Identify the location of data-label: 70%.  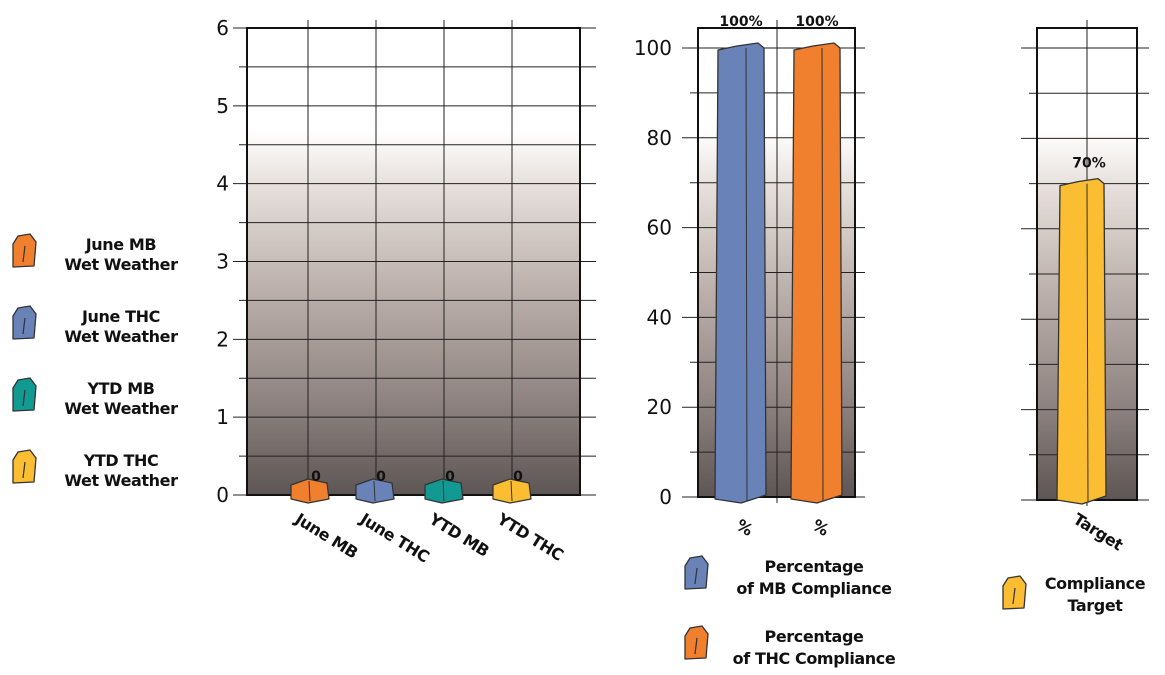
(1089, 164).